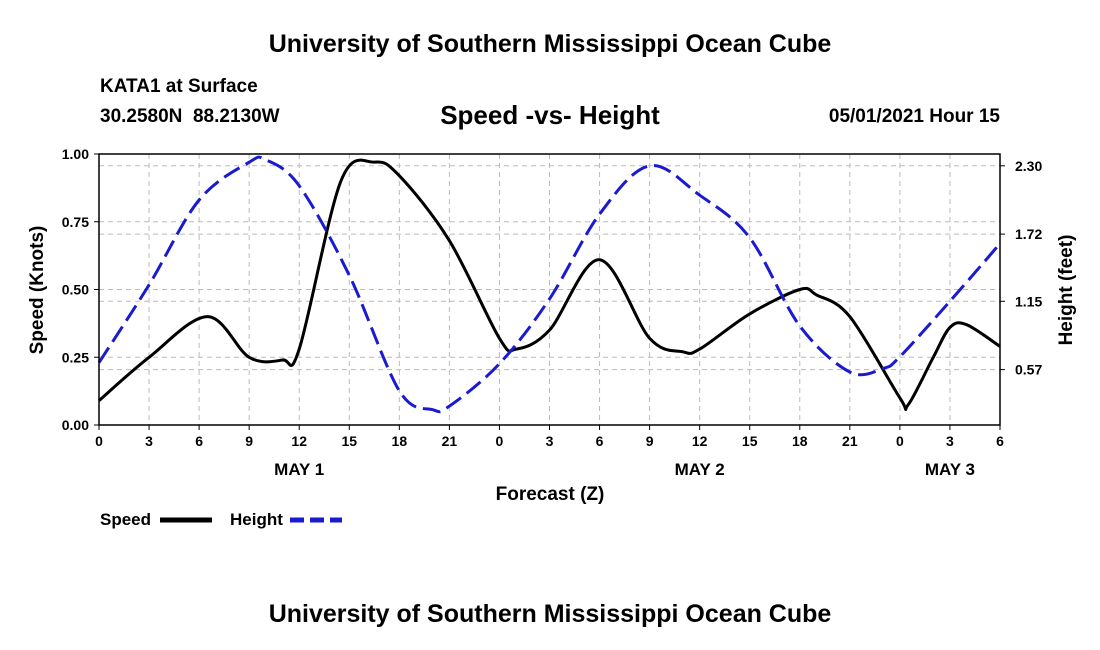 This screenshot has height=650, width=1100. I want to click on legend-speed-label: Speed, so click(125, 519).